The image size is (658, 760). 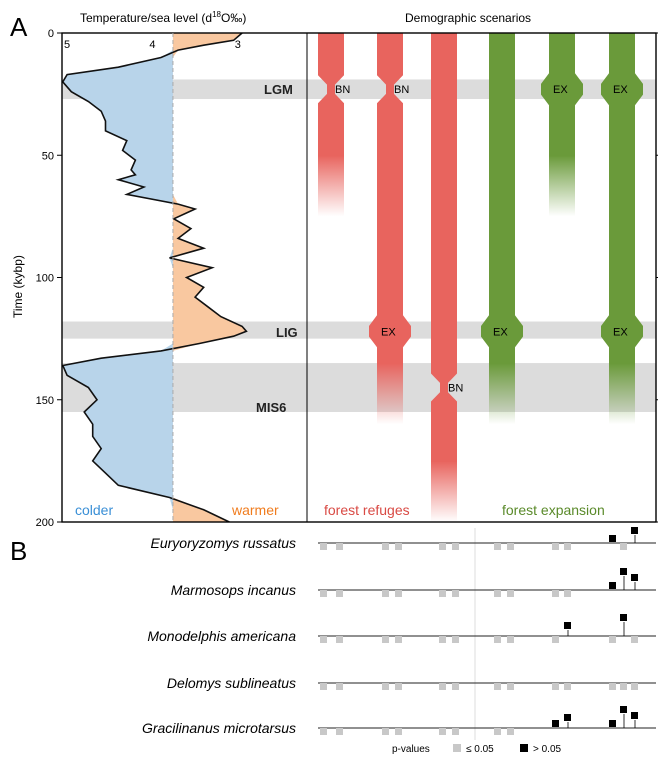 I want to click on legend-nonsig-label: > 0.05, so click(x=547, y=749).